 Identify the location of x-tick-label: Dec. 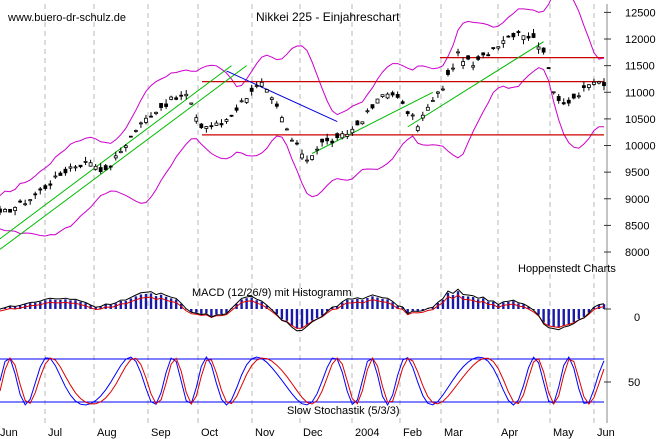
(313, 433).